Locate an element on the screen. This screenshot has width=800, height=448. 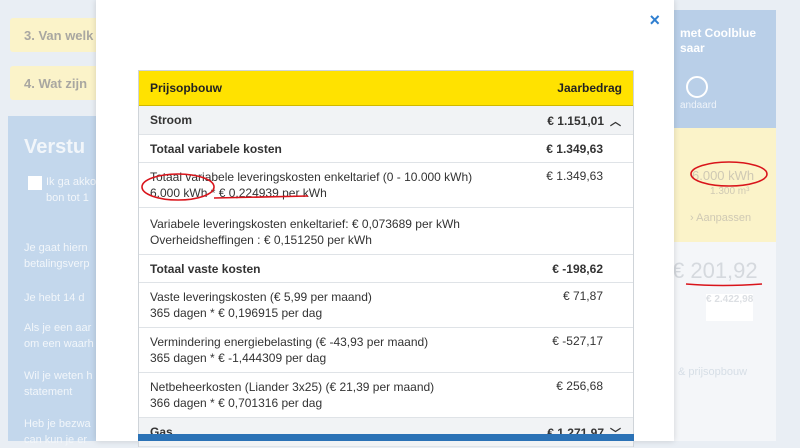
fixed-costs-label: Totaal vaste kosten is located at coordinates (205, 269).